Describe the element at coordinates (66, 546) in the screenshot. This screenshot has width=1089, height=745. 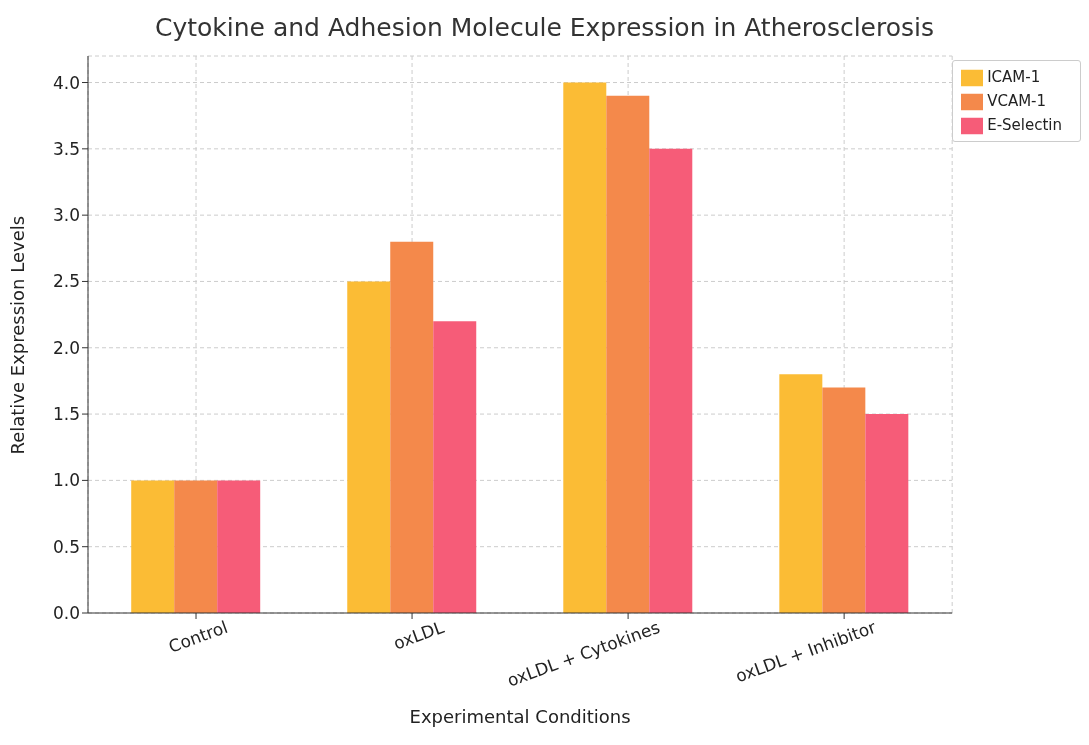
I see `y-tick-label: 0.5` at that location.